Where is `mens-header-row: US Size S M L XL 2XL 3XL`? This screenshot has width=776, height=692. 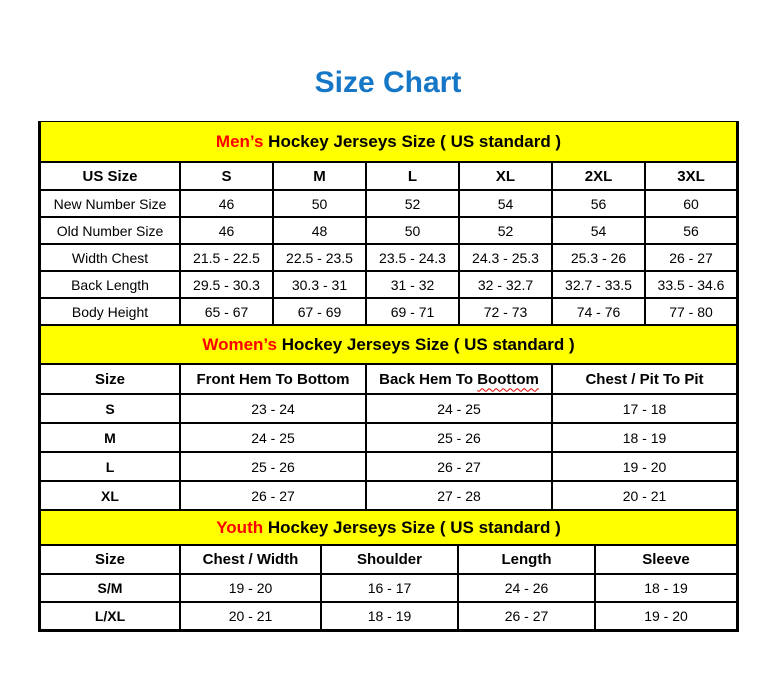 mens-header-row: US Size S M L XL 2XL 3XL is located at coordinates (388, 176).